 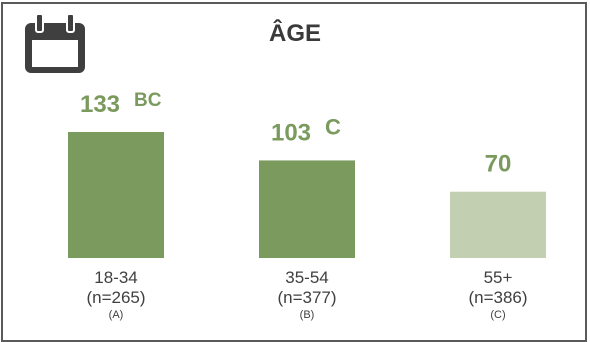 I want to click on value-label: 103, so click(x=291, y=132).